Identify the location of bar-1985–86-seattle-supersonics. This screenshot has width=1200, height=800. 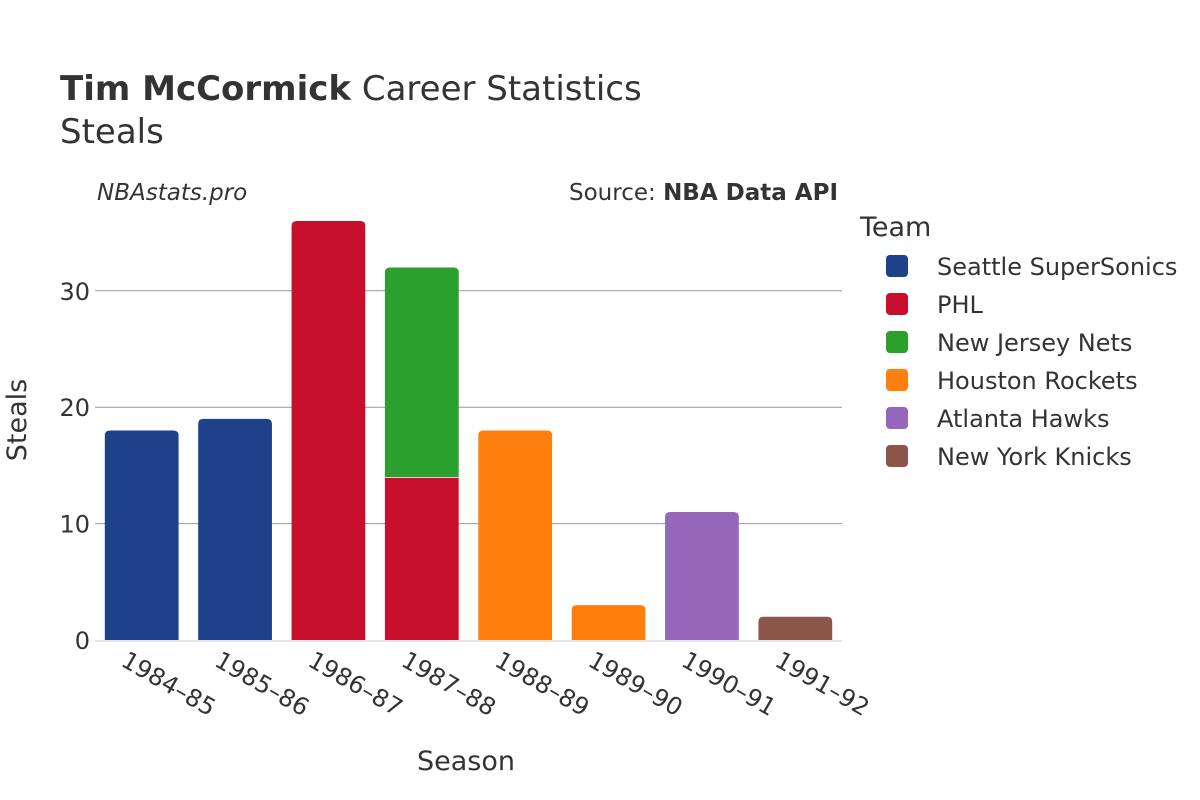
(235, 529).